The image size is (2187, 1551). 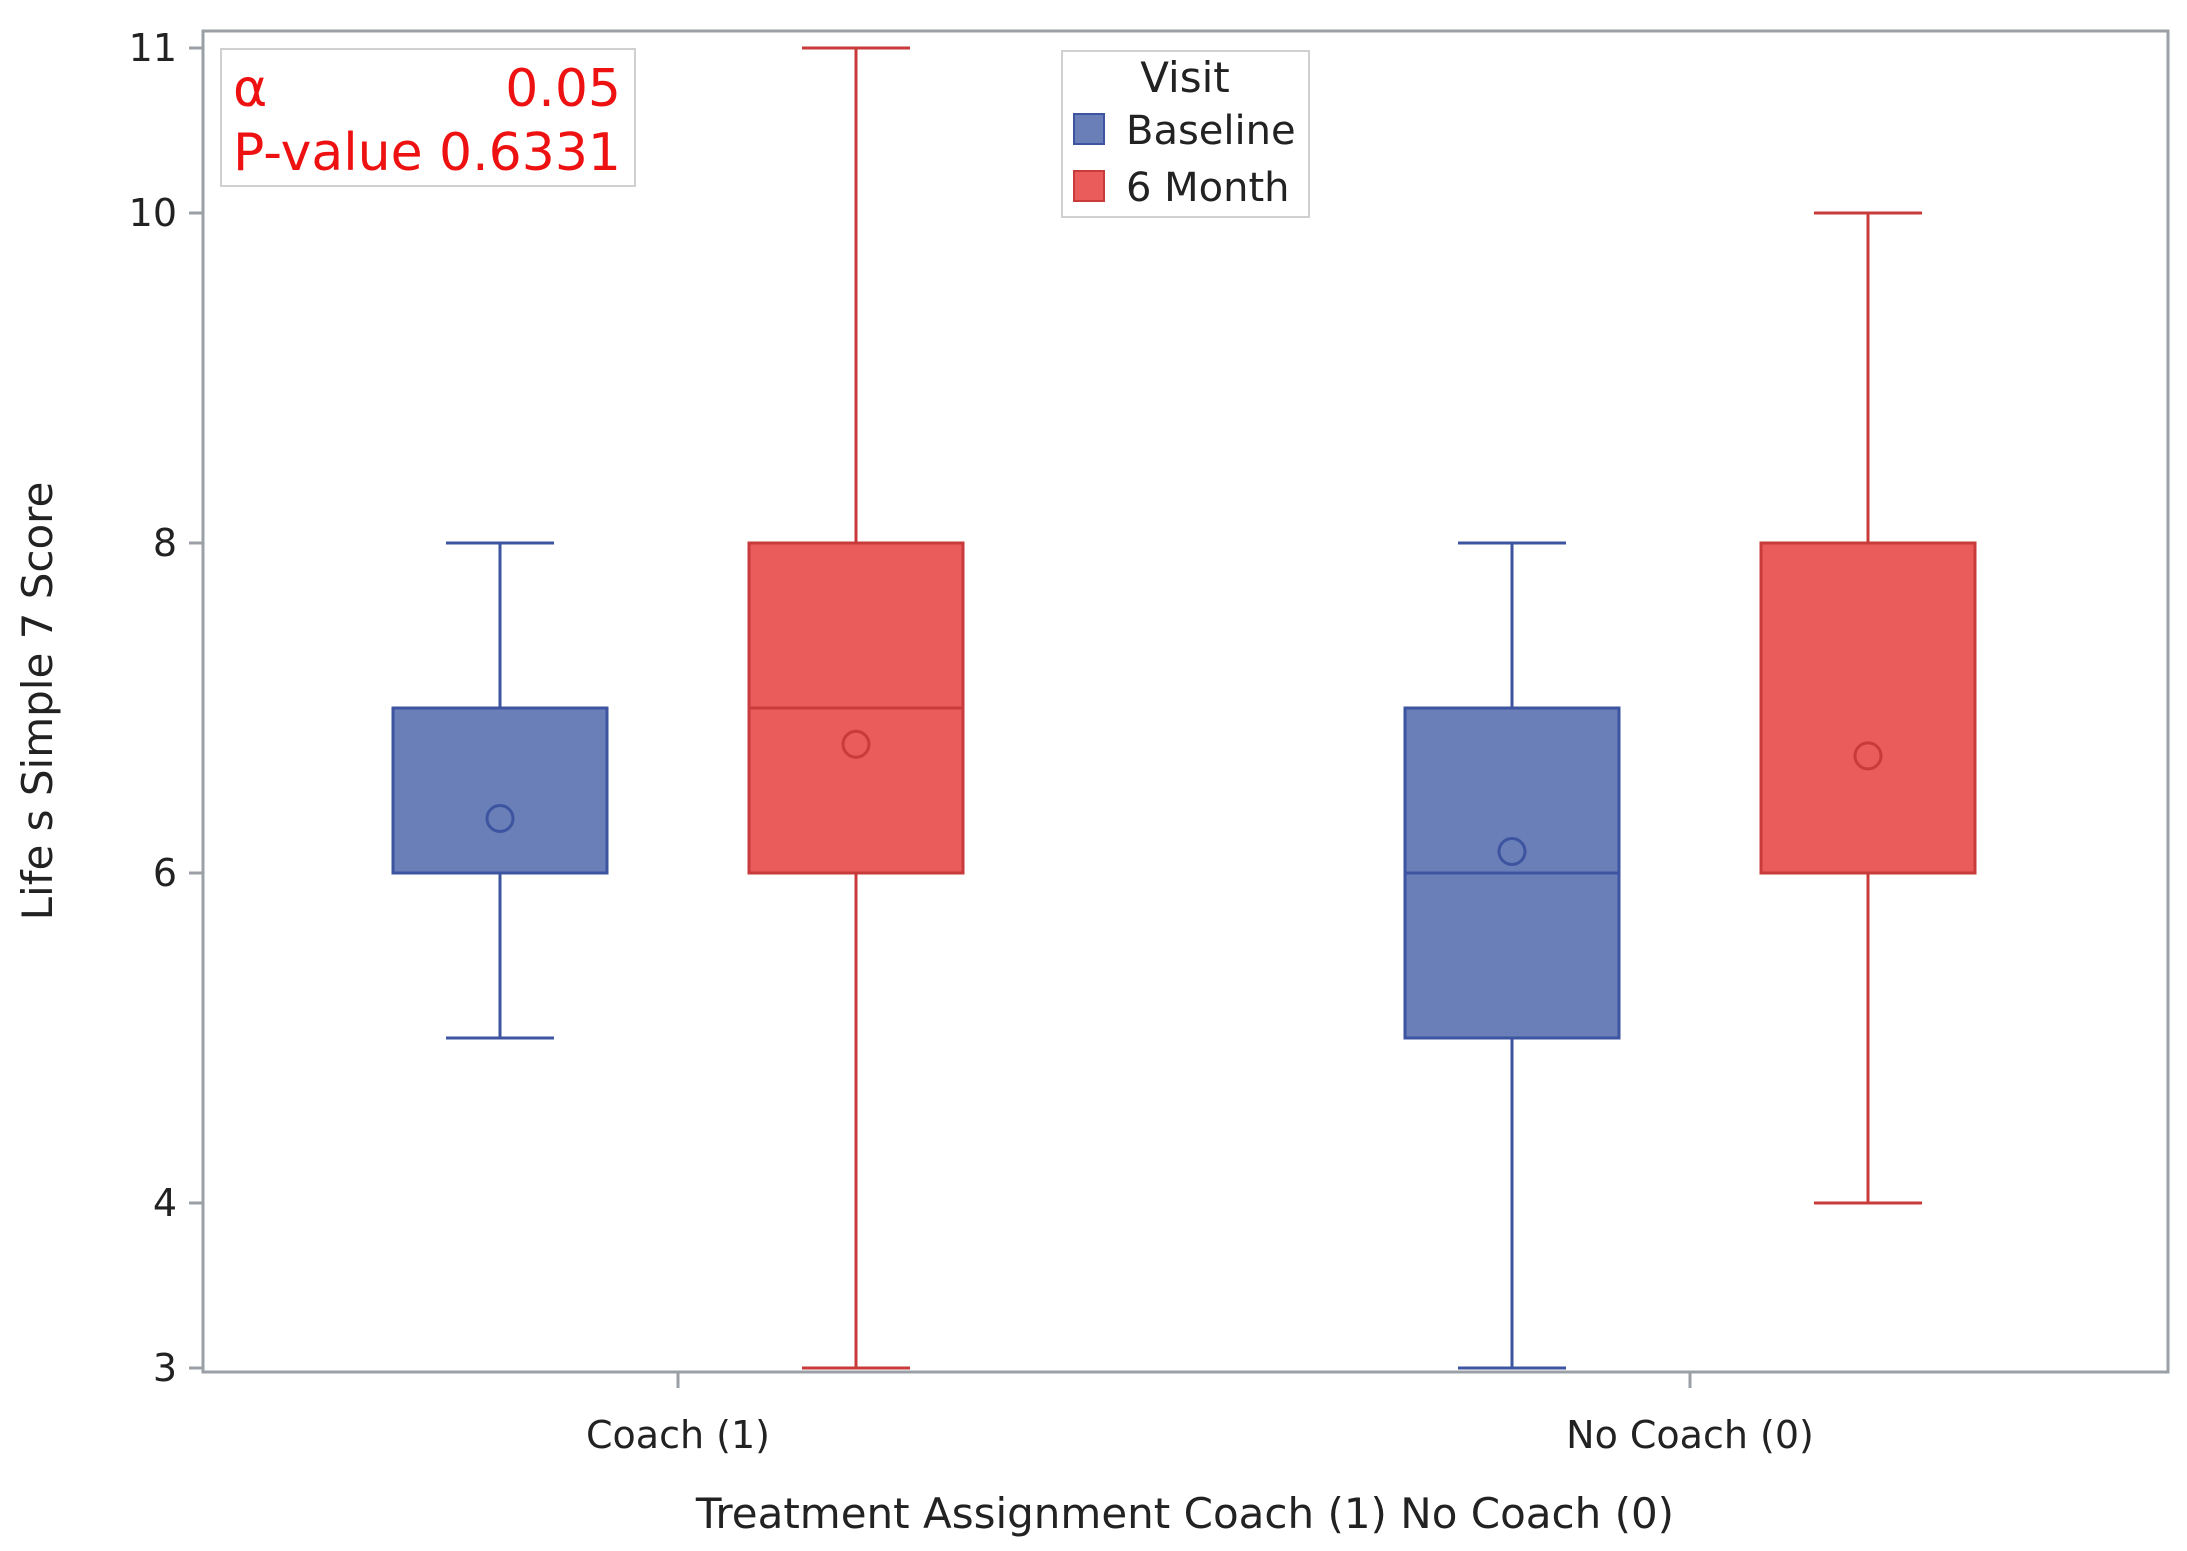 What do you see at coordinates (37, 701) in the screenshot?
I see `y-axis-title: Life s Simple 7 Score` at bounding box center [37, 701].